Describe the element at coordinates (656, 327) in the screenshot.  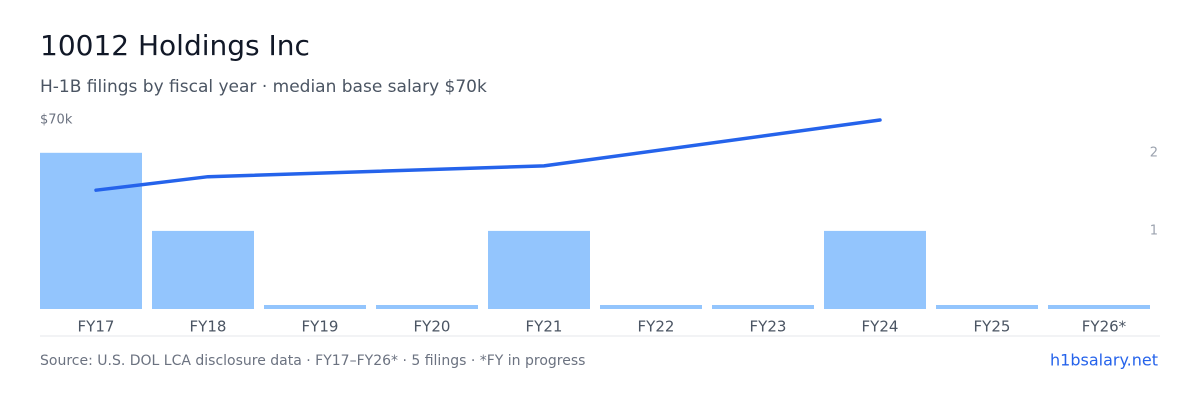
I see `x-tick-label: FY22` at that location.